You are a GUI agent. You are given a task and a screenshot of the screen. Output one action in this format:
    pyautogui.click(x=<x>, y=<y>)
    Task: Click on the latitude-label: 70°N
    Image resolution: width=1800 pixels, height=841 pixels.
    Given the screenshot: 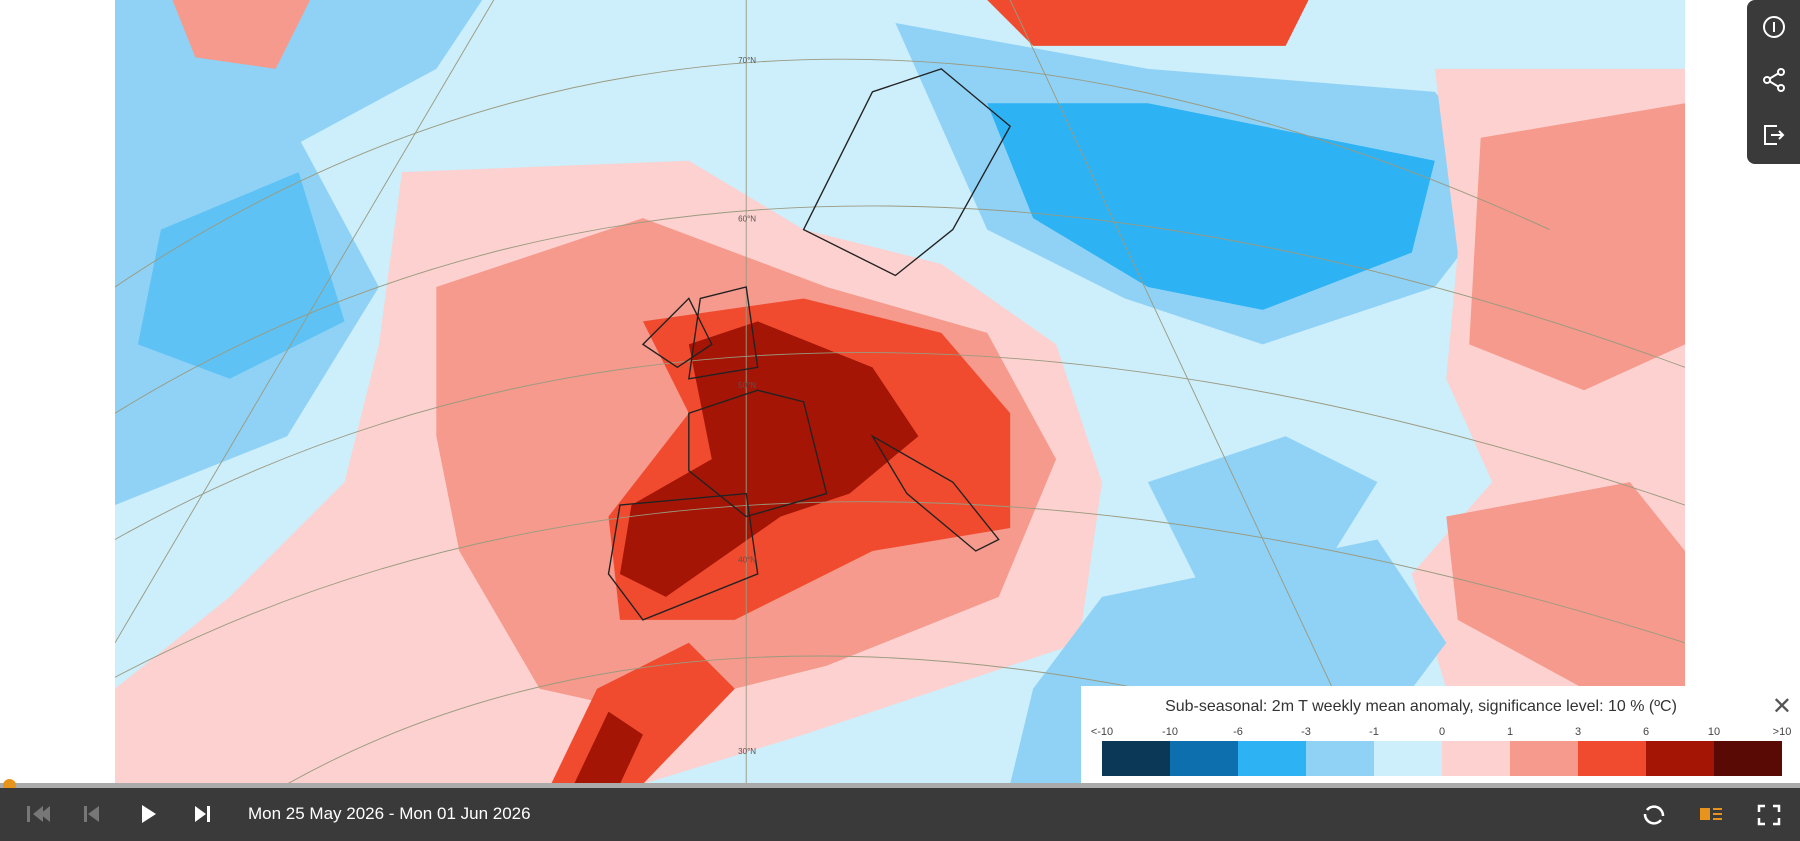 What is the action you would take?
    pyautogui.click(x=747, y=60)
    